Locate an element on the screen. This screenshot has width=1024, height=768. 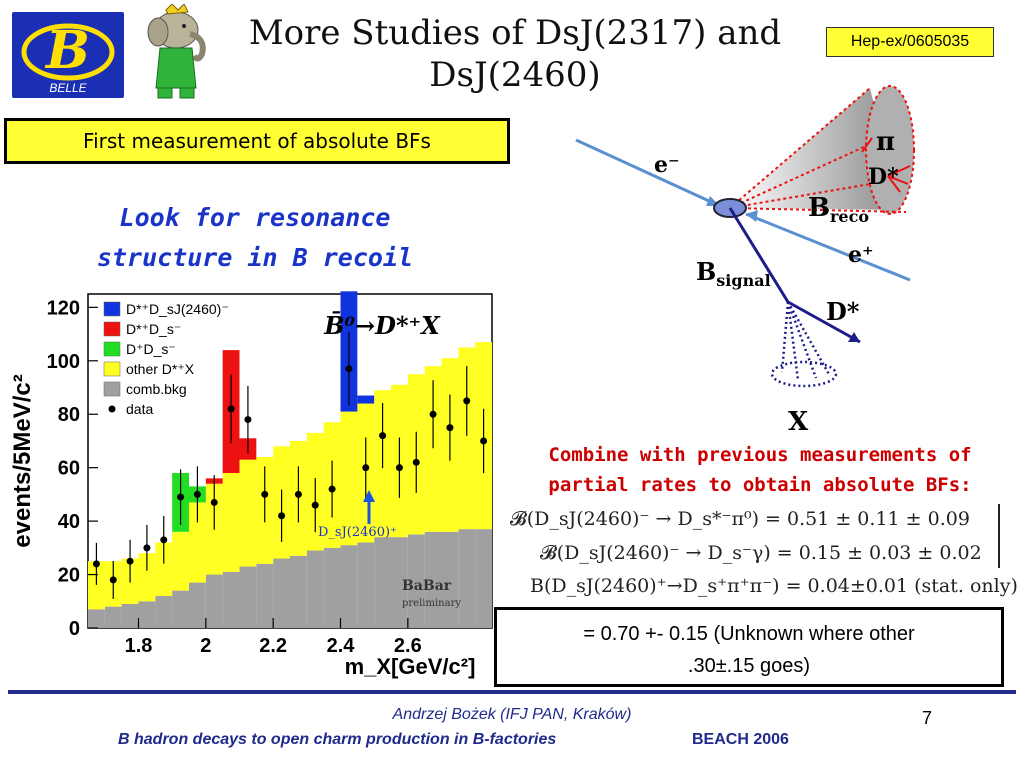
svg-text: B is located at coordinates (67, 50).